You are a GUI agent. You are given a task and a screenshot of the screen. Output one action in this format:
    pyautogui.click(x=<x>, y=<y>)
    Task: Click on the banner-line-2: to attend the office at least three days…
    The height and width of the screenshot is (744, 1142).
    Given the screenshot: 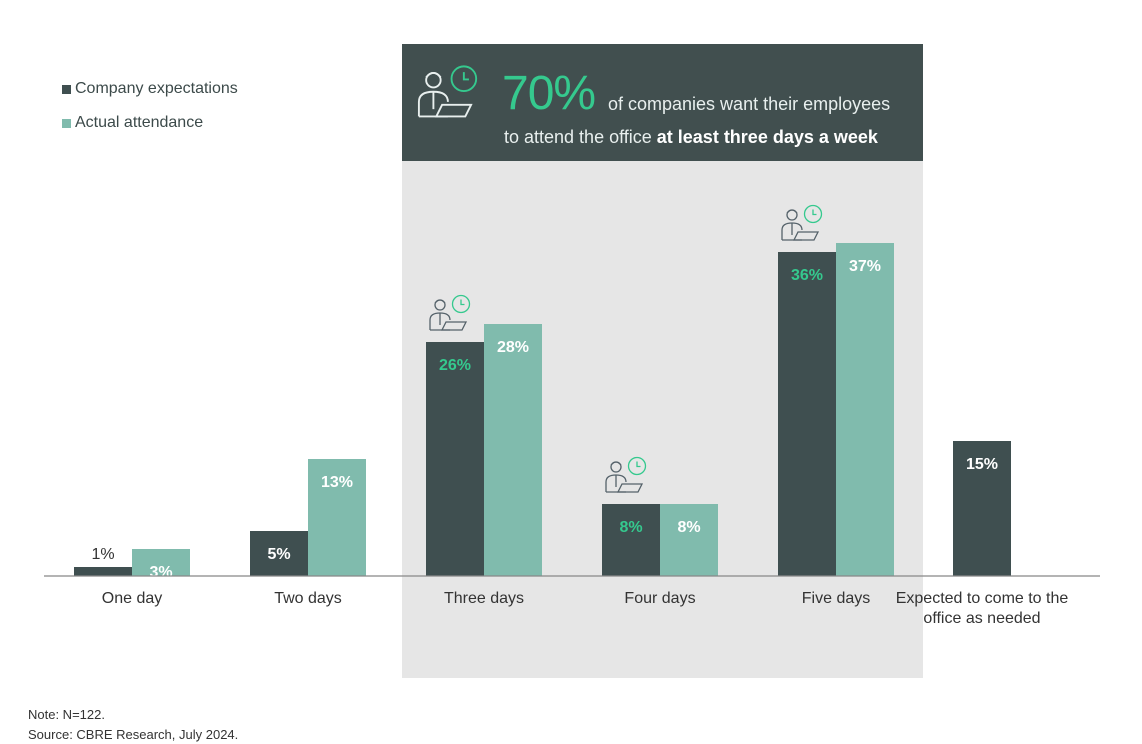 What is the action you would take?
    pyautogui.click(x=691, y=137)
    